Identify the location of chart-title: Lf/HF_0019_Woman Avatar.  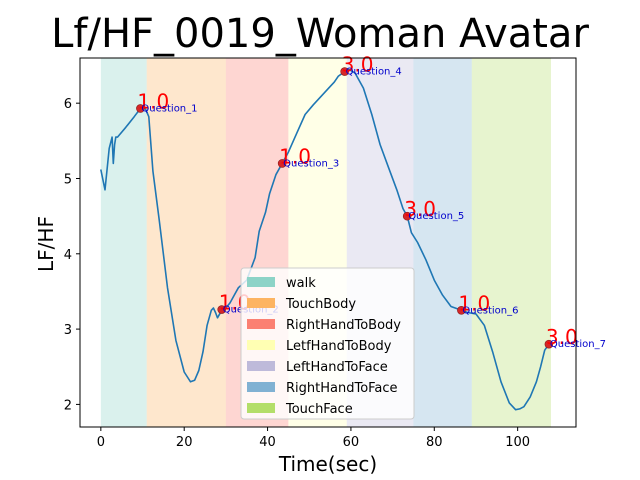
(320, 34).